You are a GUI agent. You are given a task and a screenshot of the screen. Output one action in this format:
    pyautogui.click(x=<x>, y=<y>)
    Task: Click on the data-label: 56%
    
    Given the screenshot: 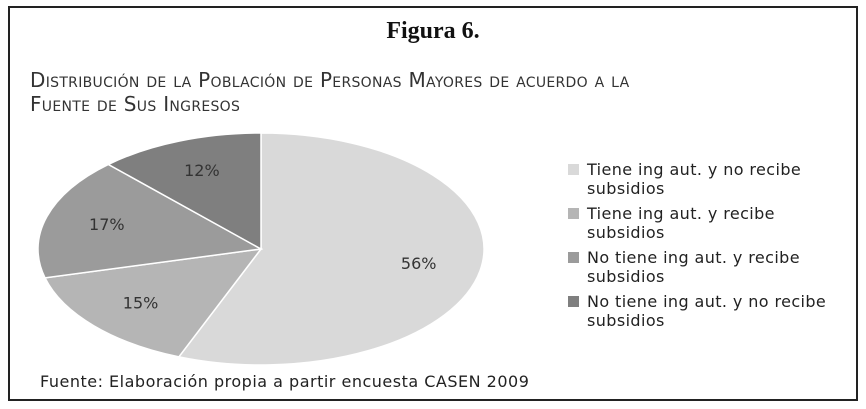 What is the action you would take?
    pyautogui.click(x=419, y=263)
    